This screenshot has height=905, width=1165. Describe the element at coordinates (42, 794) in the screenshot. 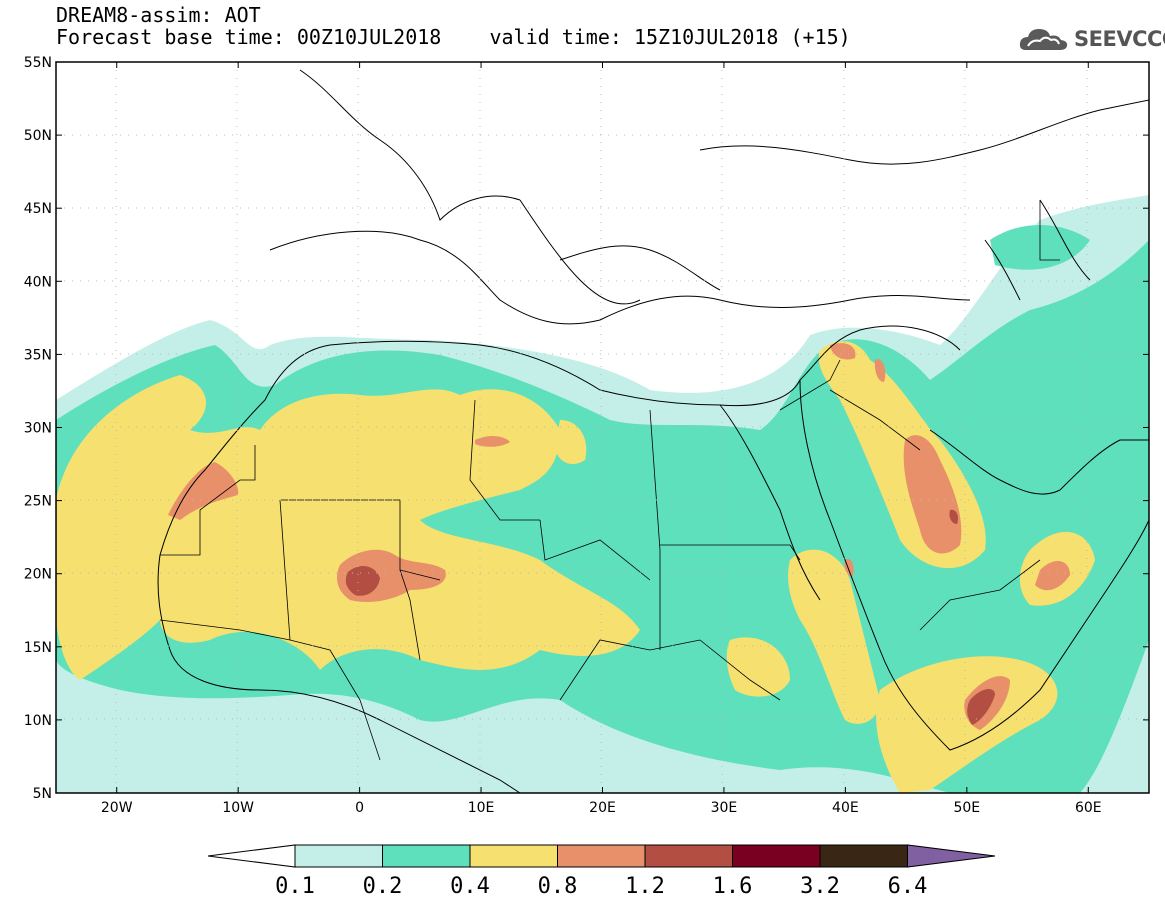

I see `lat-tick-label: 5N` at that location.